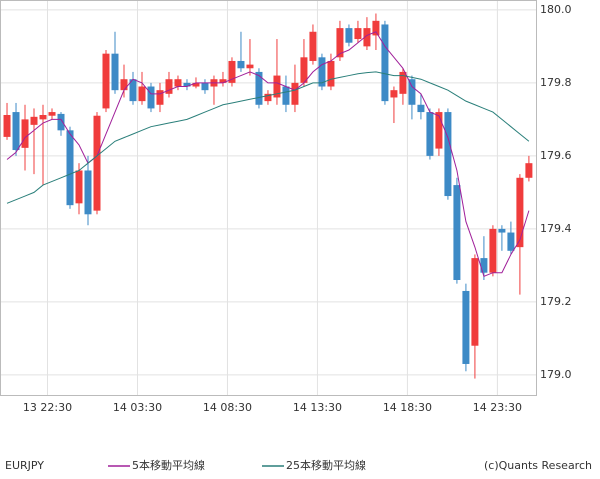 The height and width of the screenshot is (479, 600). I want to click on x-tick-label: 14 18:30, so click(407, 407).